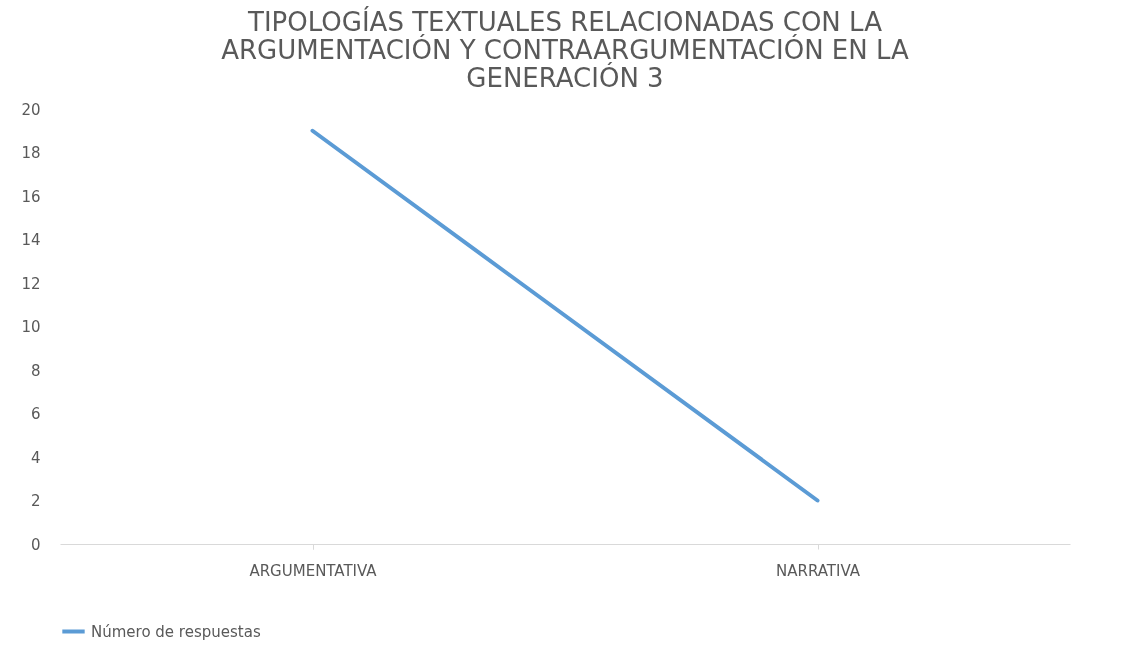 Image resolution: width=1132 pixels, height=664 pixels. What do you see at coordinates (31, 327) in the screenshot?
I see `y-tick-label: 10` at bounding box center [31, 327].